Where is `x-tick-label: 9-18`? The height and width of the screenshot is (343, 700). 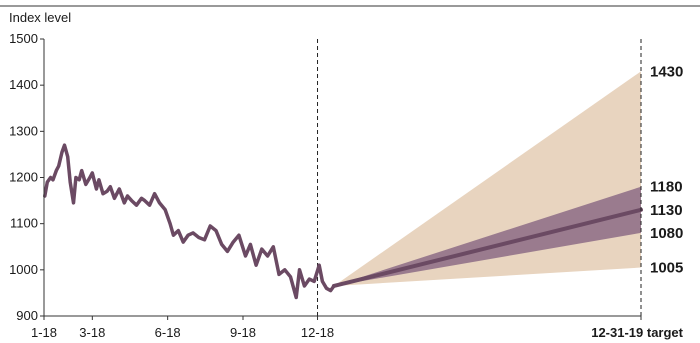
x-tick-label: 9-18 is located at coordinates (243, 332).